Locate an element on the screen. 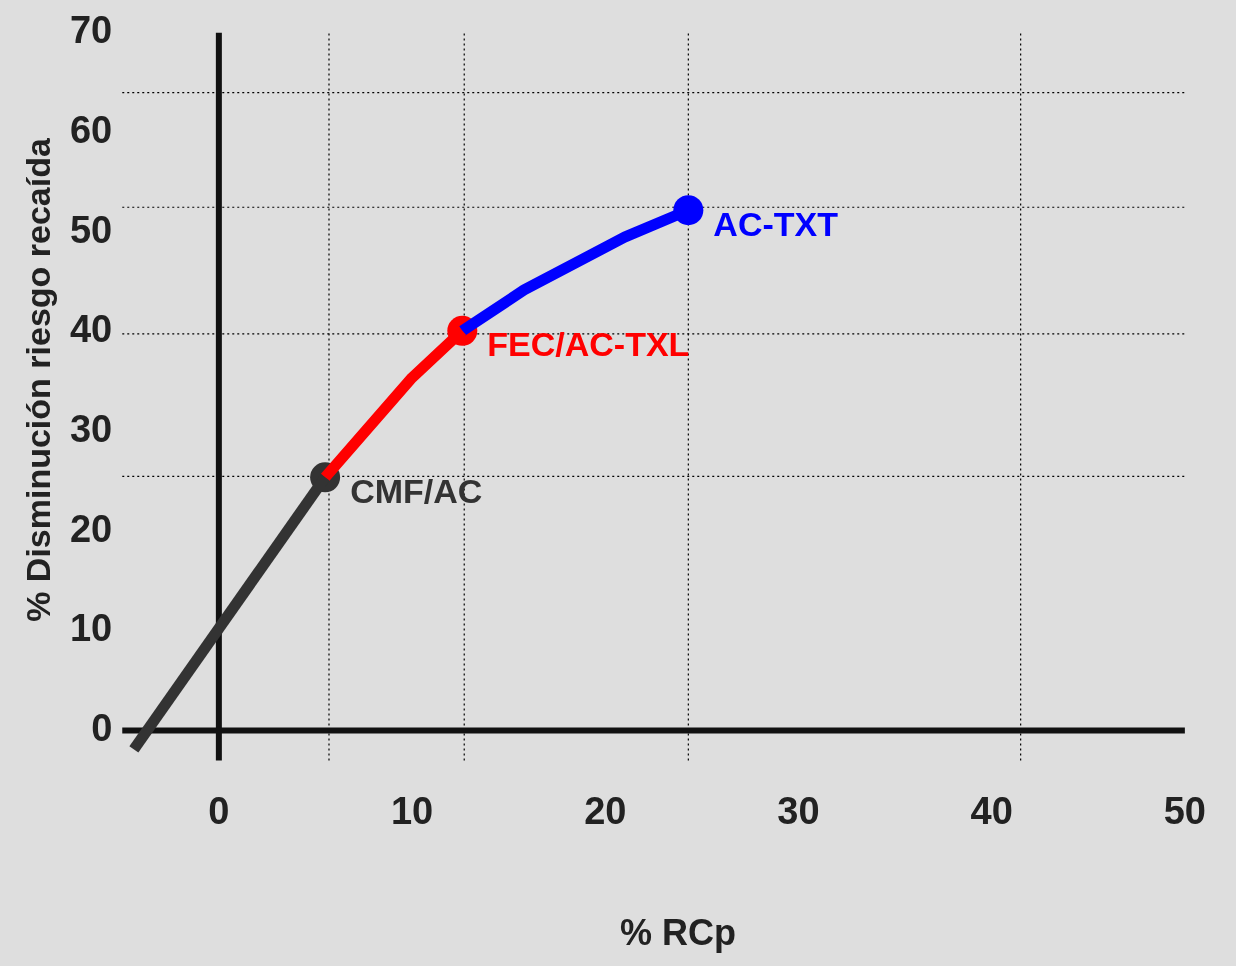 The image size is (1236, 966). series-label: AC-TXT is located at coordinates (776, 223).